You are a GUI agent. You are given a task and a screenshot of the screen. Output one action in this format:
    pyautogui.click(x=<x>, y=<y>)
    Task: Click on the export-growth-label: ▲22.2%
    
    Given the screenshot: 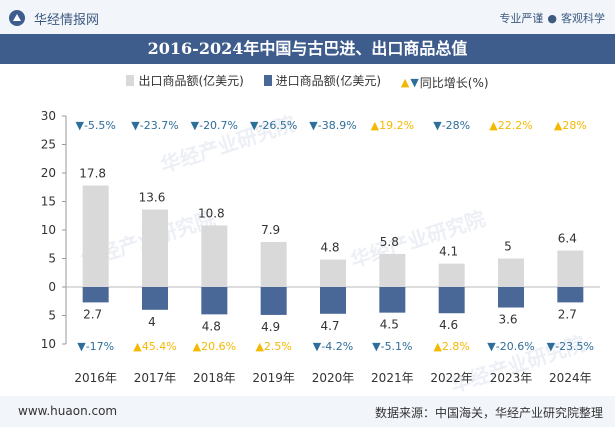 What is the action you would take?
    pyautogui.click(x=510, y=125)
    